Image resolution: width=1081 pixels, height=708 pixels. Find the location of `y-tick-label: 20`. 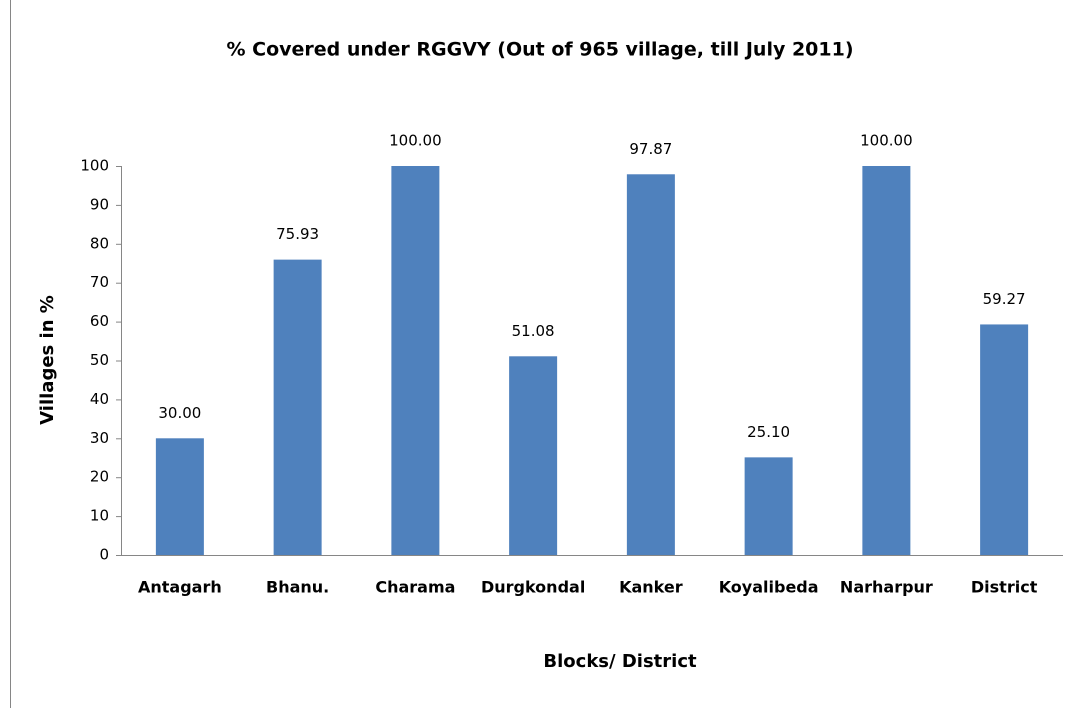

y-tick-label: 20 is located at coordinates (99, 477).